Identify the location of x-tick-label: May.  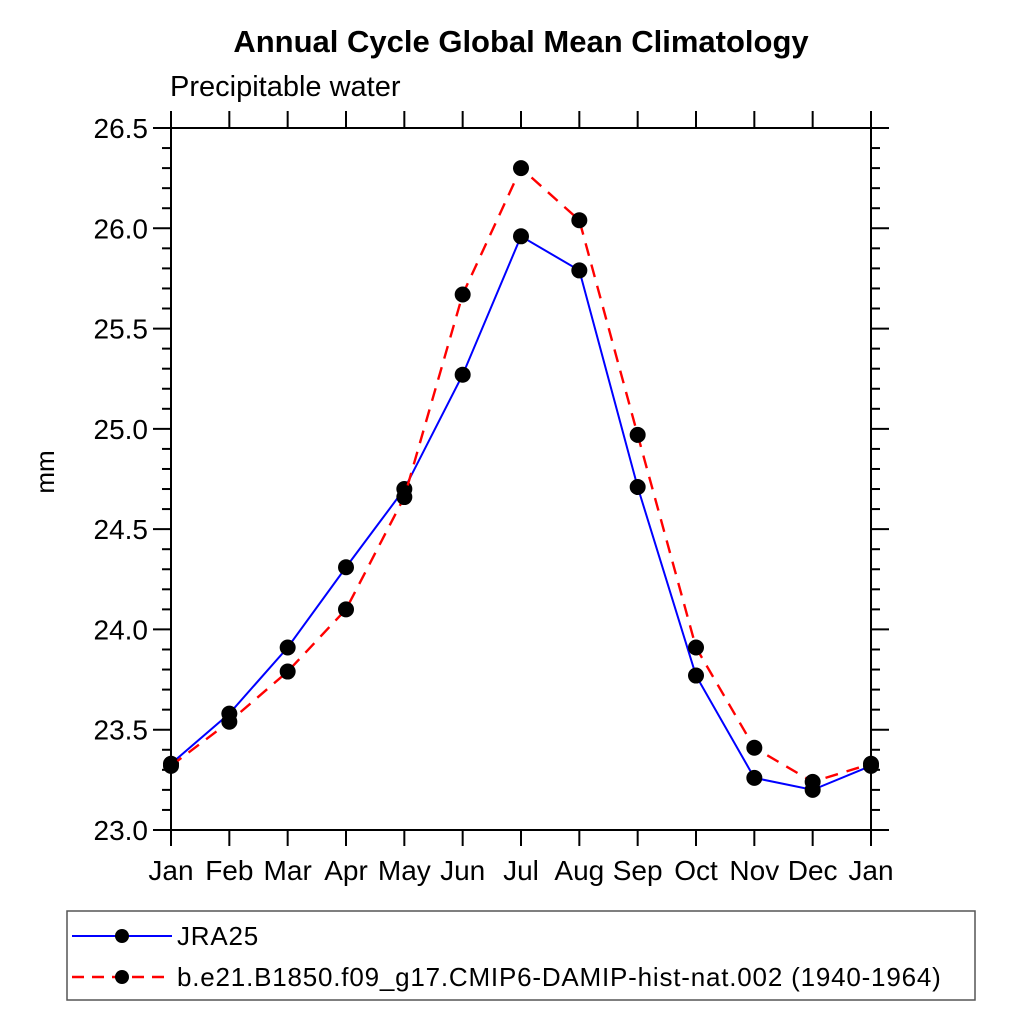
(404, 870).